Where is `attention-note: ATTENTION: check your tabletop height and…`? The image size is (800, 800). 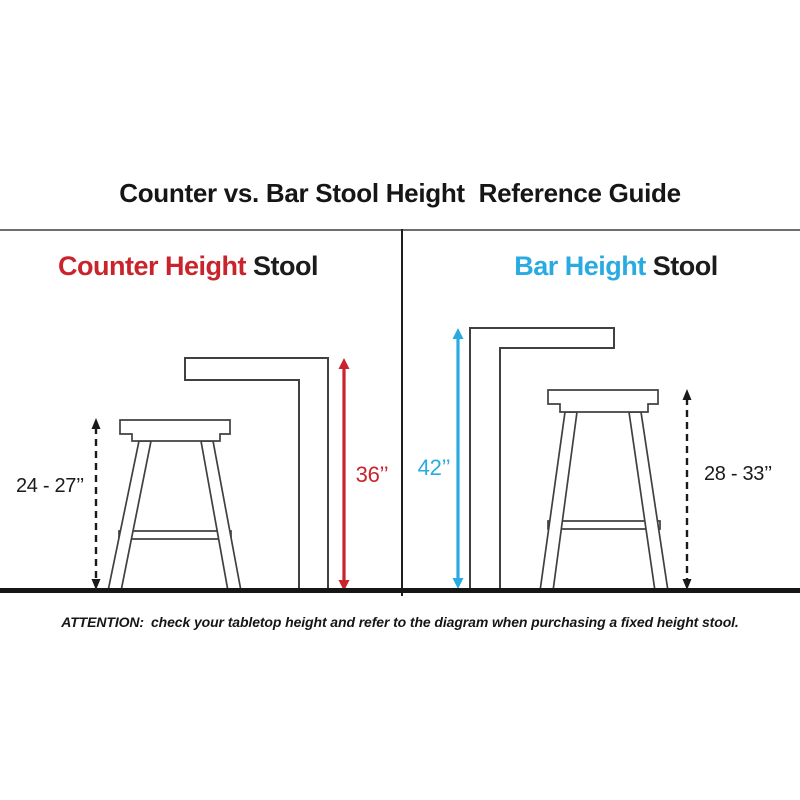
attention-note: ATTENTION: check your tabletop height and… is located at coordinates (400, 622).